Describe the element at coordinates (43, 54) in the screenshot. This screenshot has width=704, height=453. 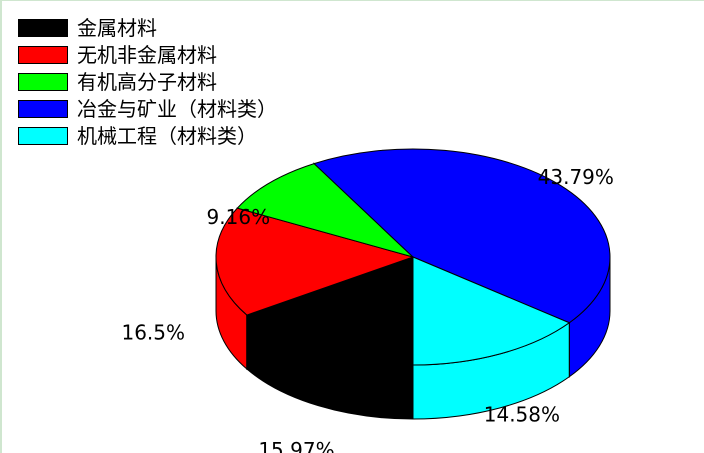
I see `legend-swatch-inorganic` at that location.